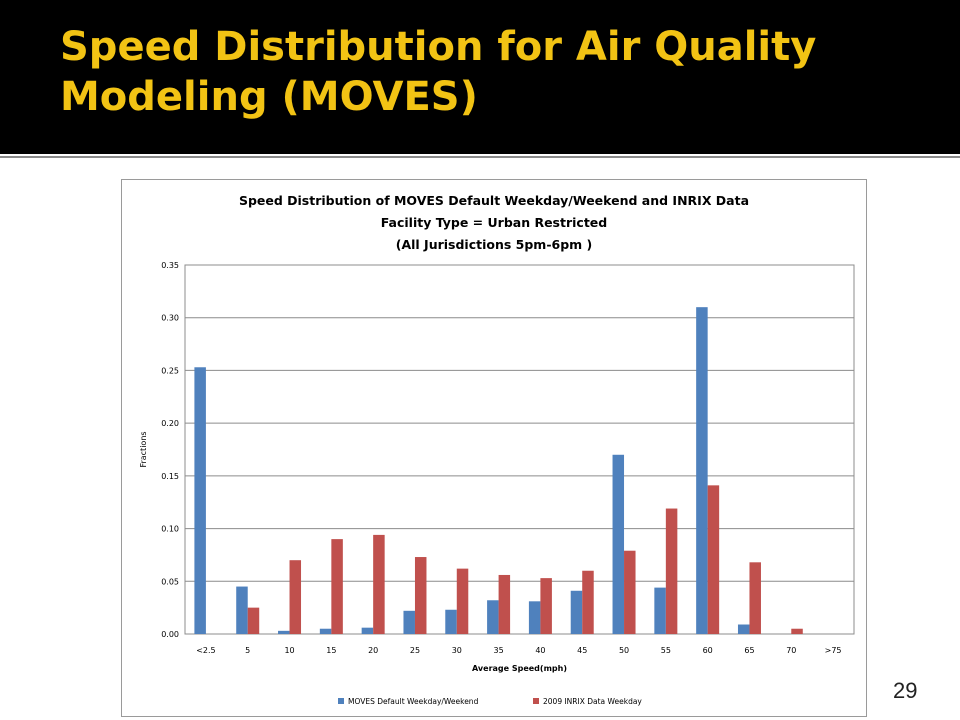  What do you see at coordinates (480, 152) in the screenshot?
I see `title-rule` at bounding box center [480, 152].